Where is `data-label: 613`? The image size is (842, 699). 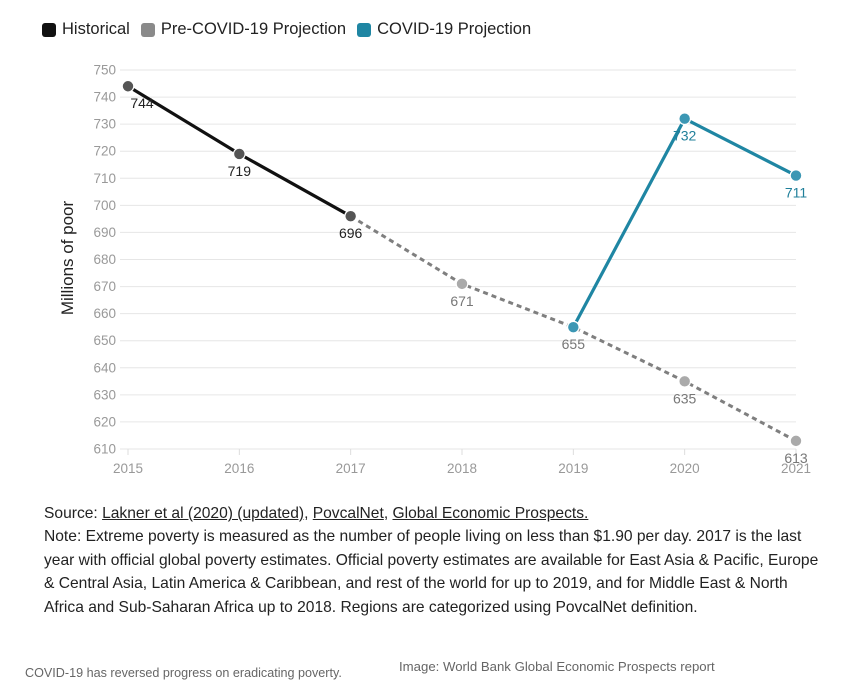 data-label: 613 is located at coordinates (796, 458).